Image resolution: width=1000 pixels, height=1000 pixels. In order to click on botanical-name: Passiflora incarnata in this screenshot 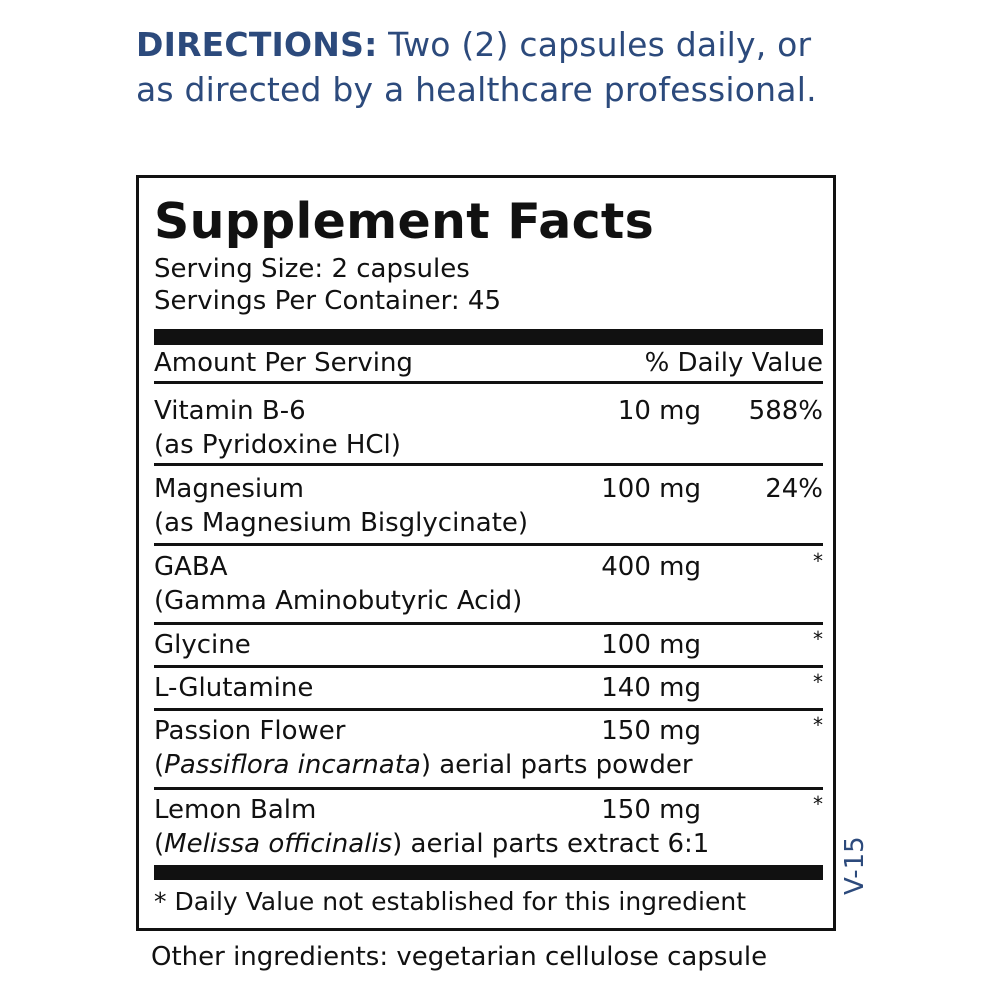, I will do `click(292, 765)`.